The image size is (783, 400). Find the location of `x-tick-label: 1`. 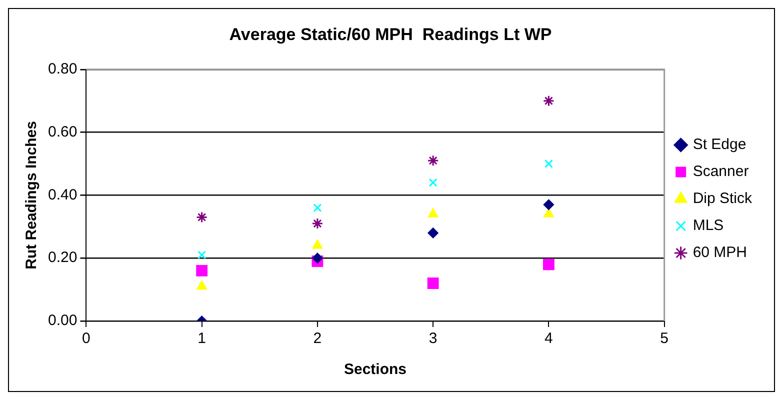

x-tick-label: 1 is located at coordinates (202, 339).